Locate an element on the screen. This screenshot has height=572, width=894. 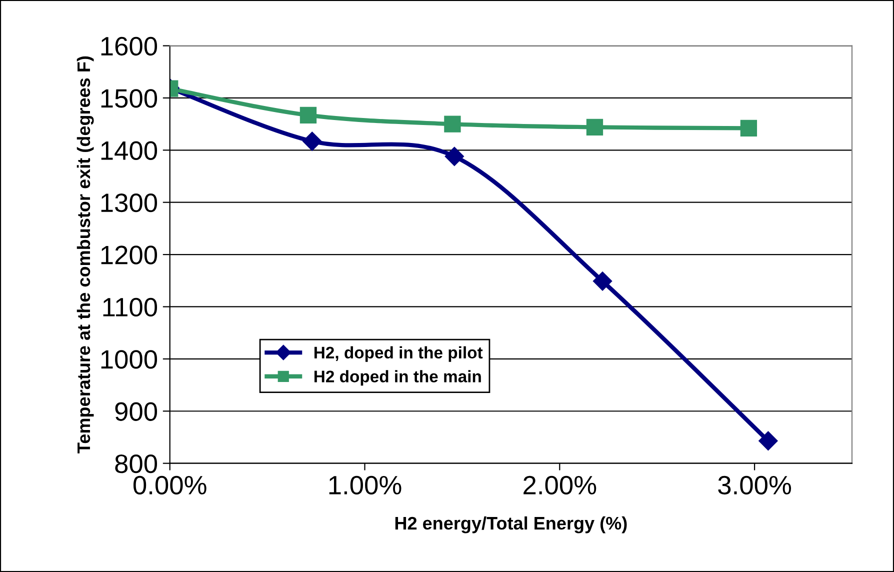
y-tick-label: 900 is located at coordinates (136, 411).